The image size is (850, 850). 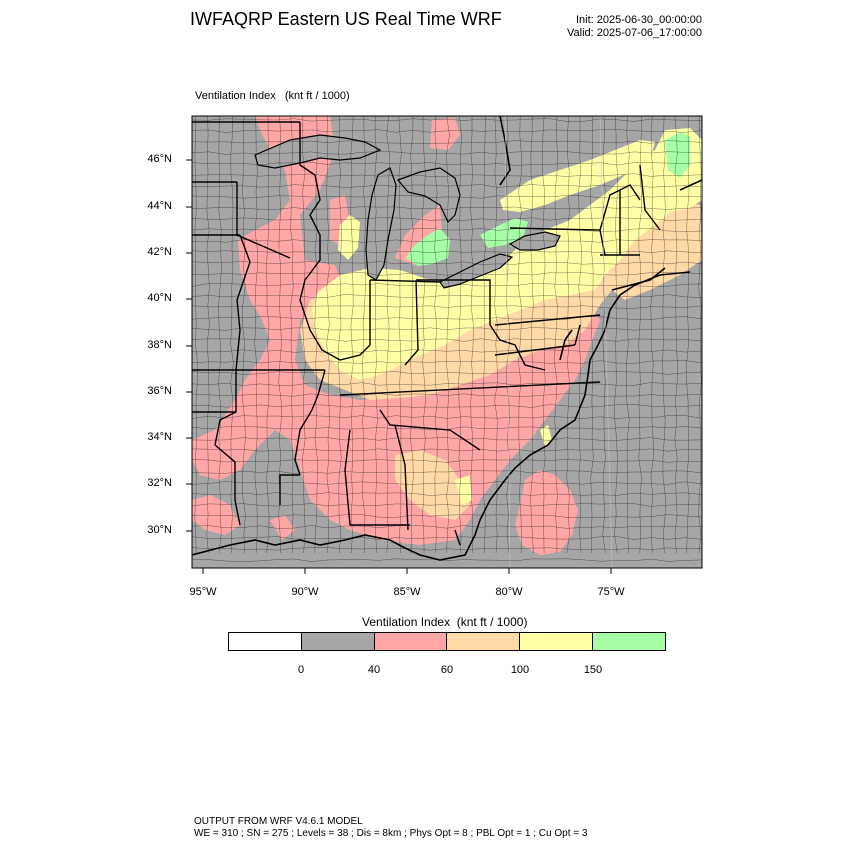 I want to click on lon-label-80w: 80°W, so click(x=509, y=592).